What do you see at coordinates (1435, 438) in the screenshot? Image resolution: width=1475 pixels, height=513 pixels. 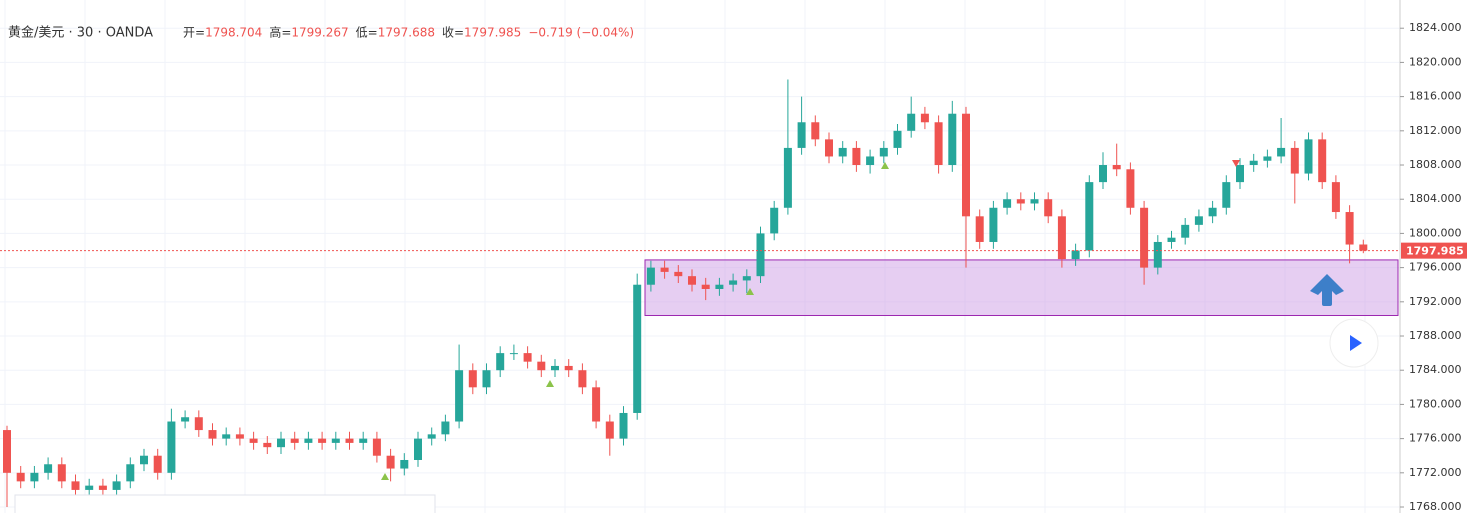 I see `y-tick-label: 1776.000` at bounding box center [1435, 438].